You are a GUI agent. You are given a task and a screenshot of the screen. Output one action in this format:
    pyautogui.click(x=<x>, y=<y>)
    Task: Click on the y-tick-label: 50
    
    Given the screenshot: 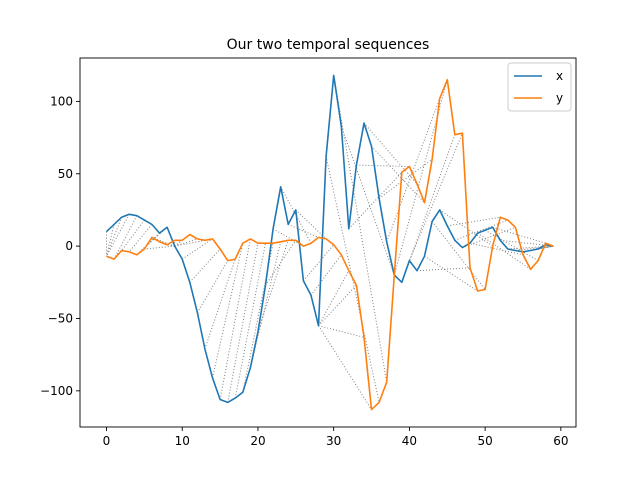 What is the action you would take?
    pyautogui.click(x=65, y=174)
    